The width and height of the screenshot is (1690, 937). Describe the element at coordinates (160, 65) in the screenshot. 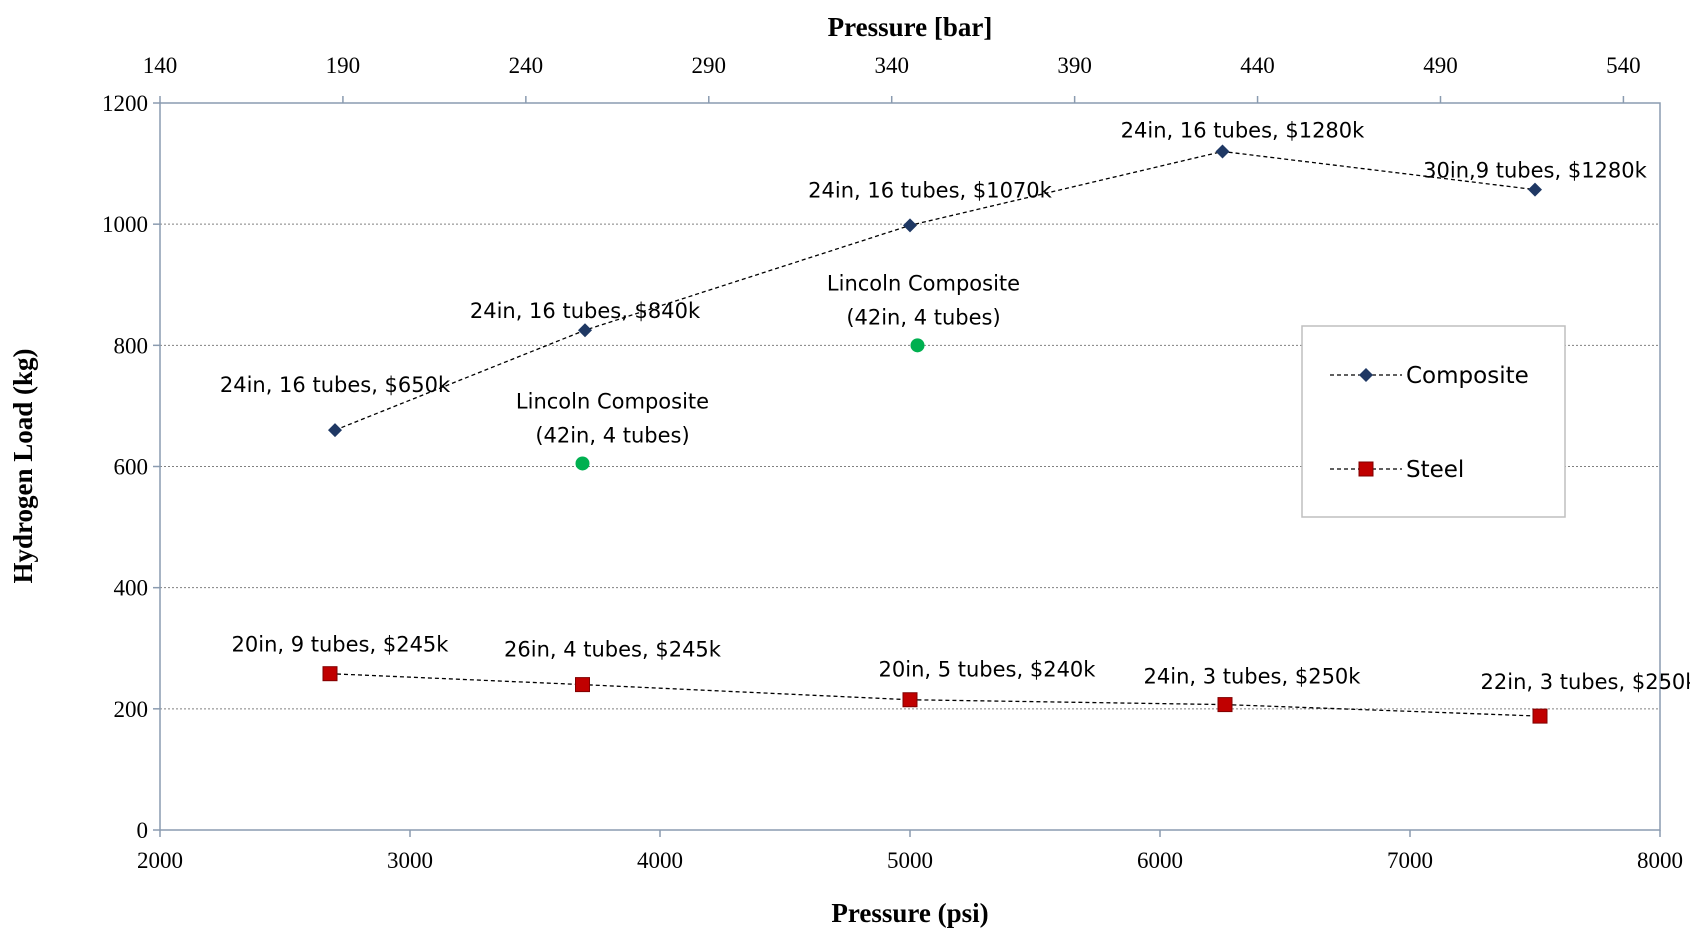

I see `x2-tick-label: 140` at that location.